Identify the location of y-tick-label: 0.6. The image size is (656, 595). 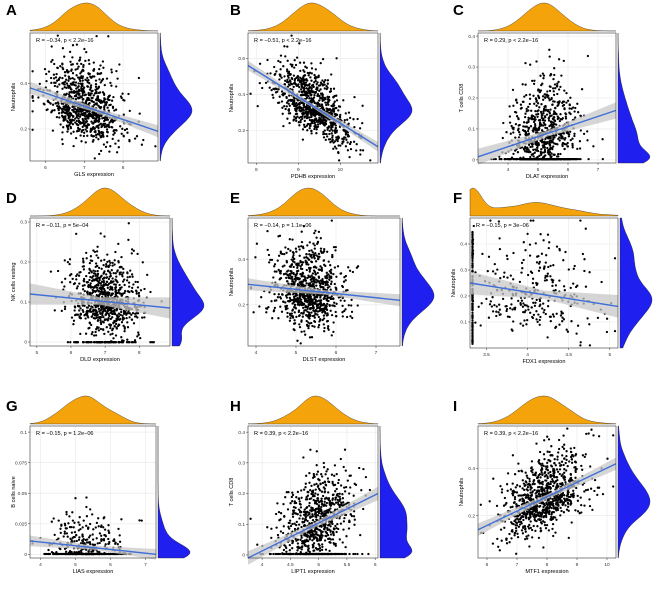
(241, 59).